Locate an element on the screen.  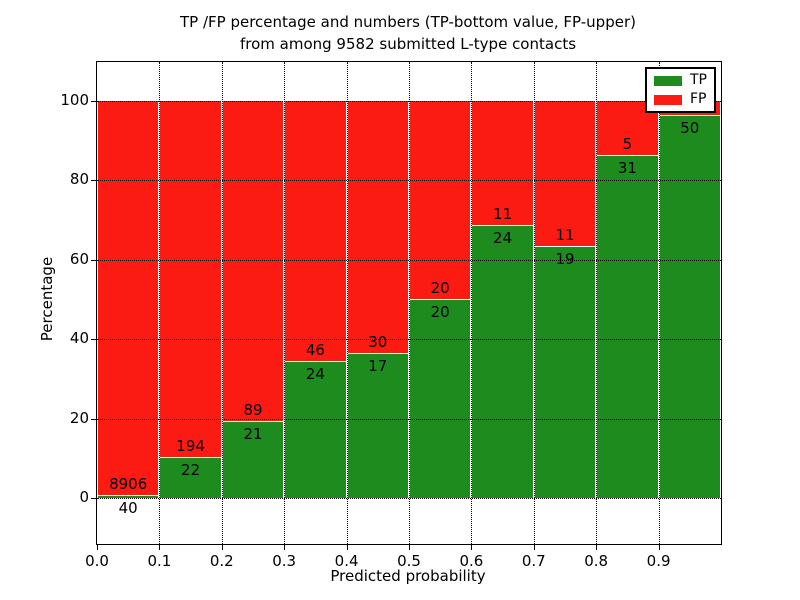
x-axis-label: Predicted probability is located at coordinates (408, 576).